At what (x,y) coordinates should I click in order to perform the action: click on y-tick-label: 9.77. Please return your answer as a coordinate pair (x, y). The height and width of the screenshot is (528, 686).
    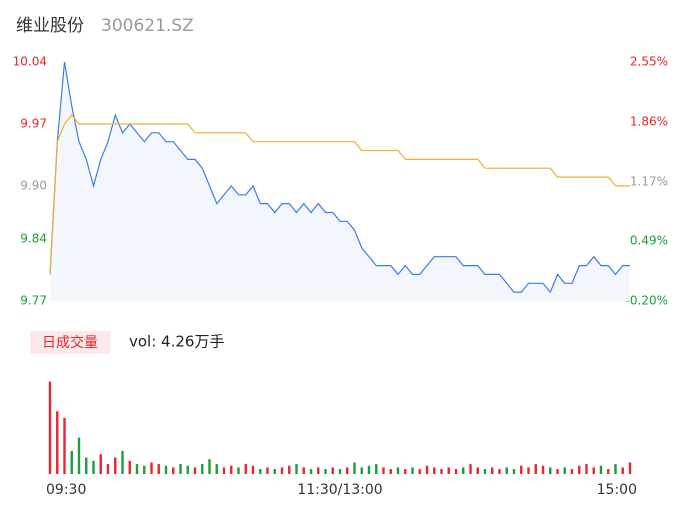
    Looking at the image, I should click on (33, 301).